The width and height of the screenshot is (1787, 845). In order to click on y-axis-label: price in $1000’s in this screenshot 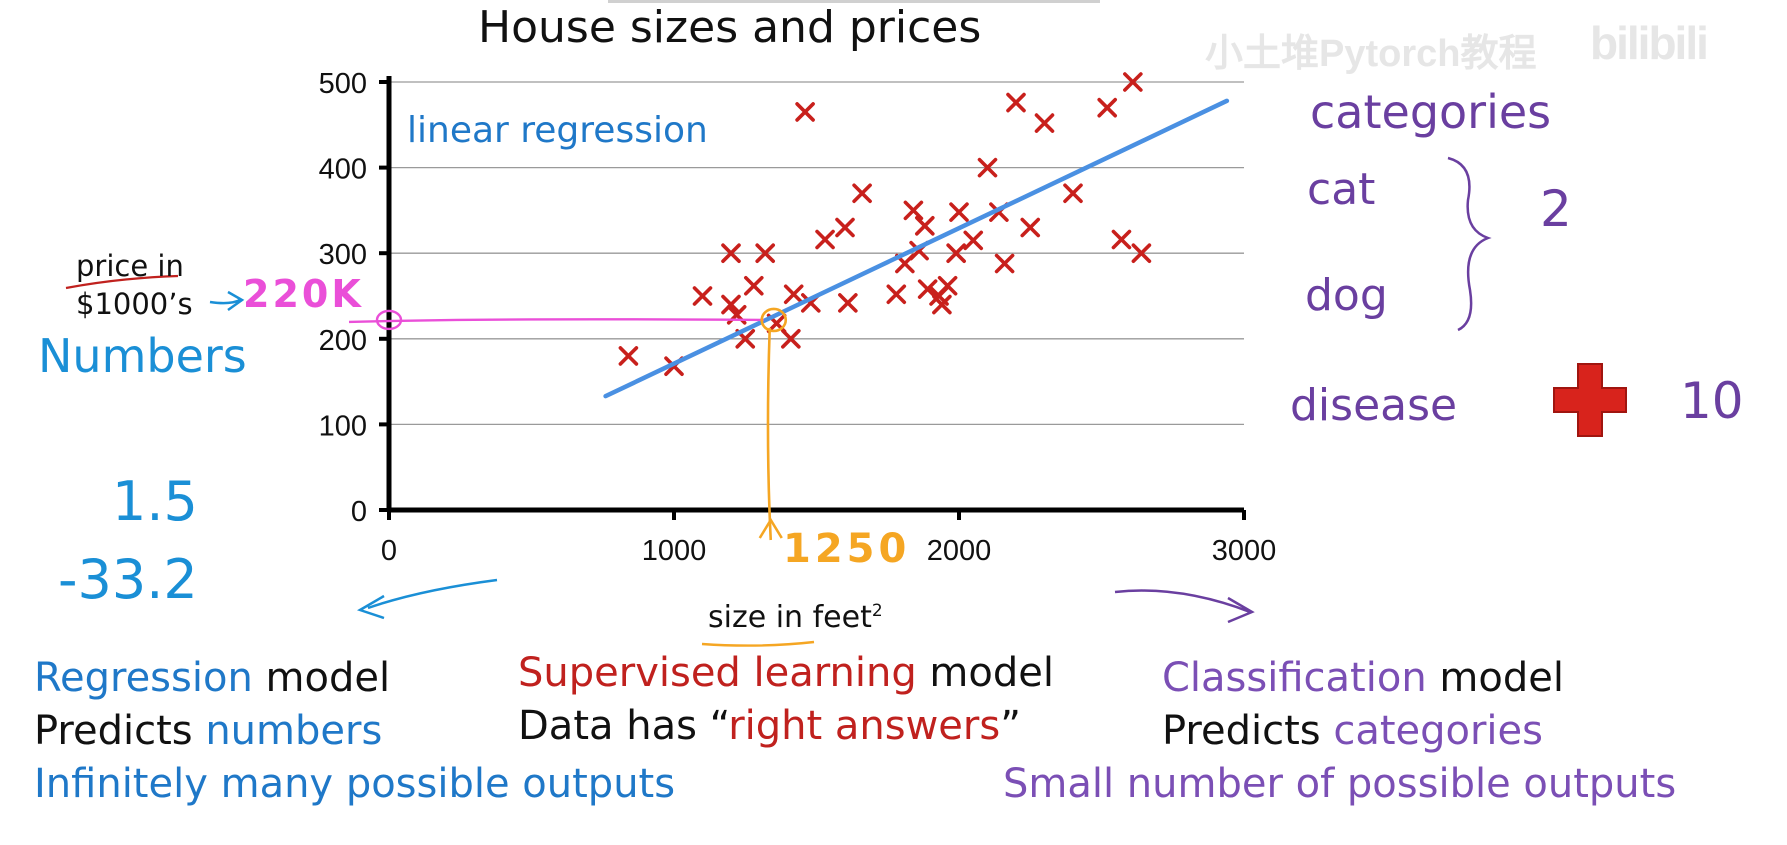, I will do `click(134, 285)`.